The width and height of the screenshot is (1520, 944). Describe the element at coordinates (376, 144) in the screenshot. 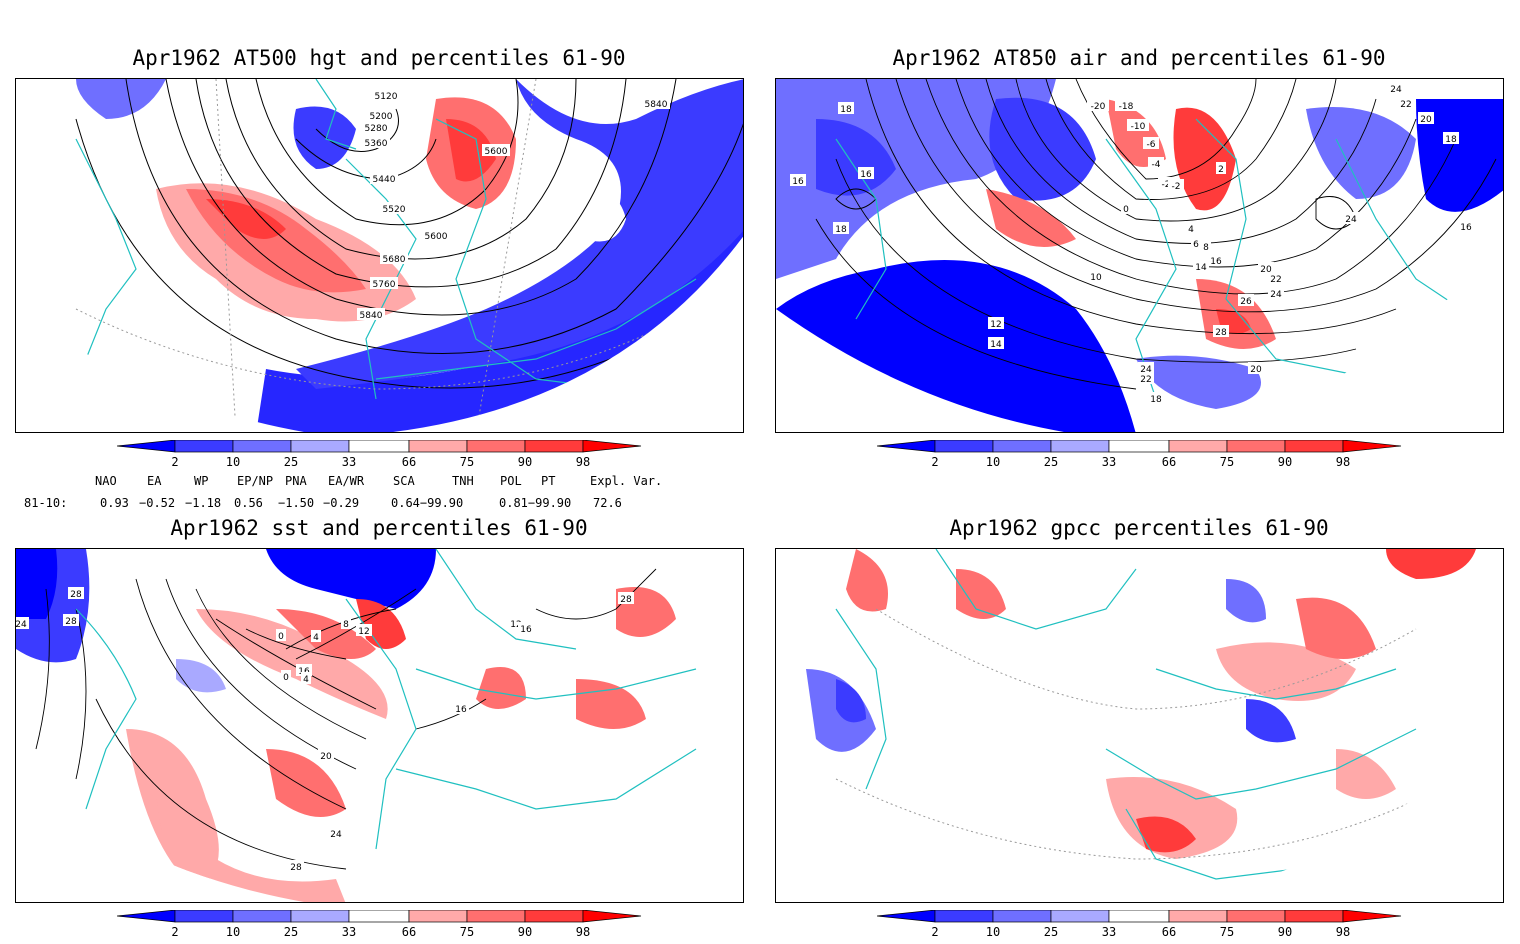

I see `svg-text: 5360` at that location.